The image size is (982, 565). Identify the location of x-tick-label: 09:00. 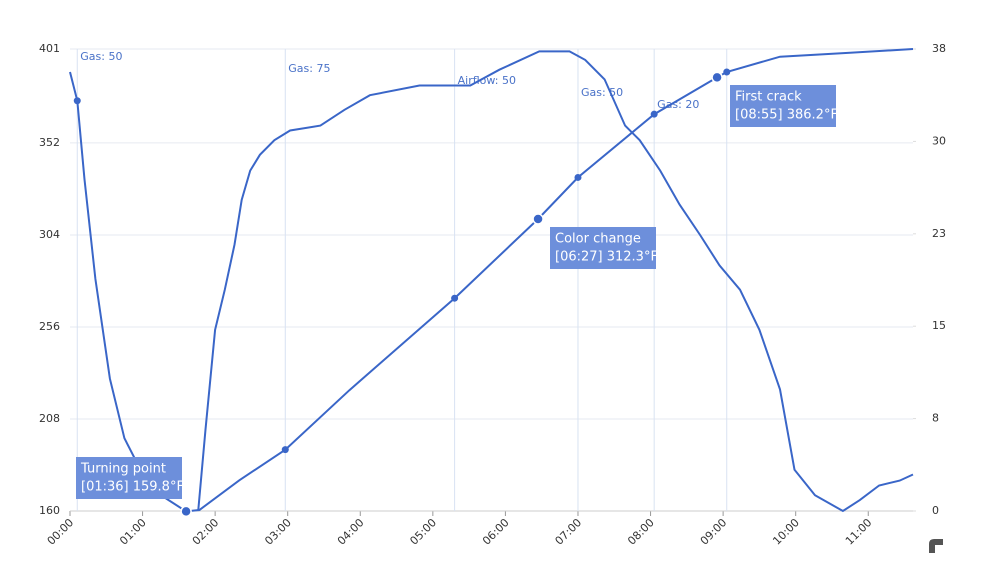
(714, 532).